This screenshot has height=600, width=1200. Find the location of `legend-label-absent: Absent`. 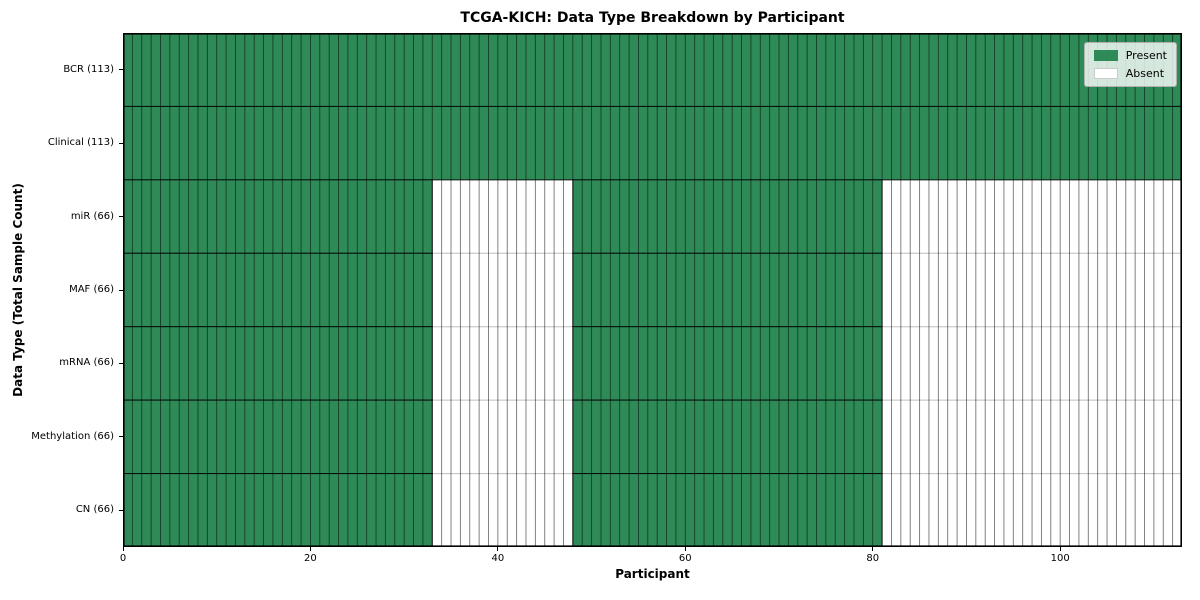

legend-label-absent: Absent is located at coordinates (1145, 73).